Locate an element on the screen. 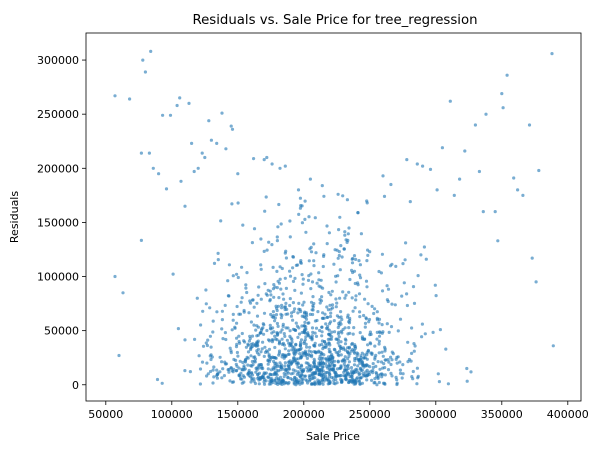 This screenshot has width=616, height=453. y-tick-label: 50000 is located at coordinates (61, 331).